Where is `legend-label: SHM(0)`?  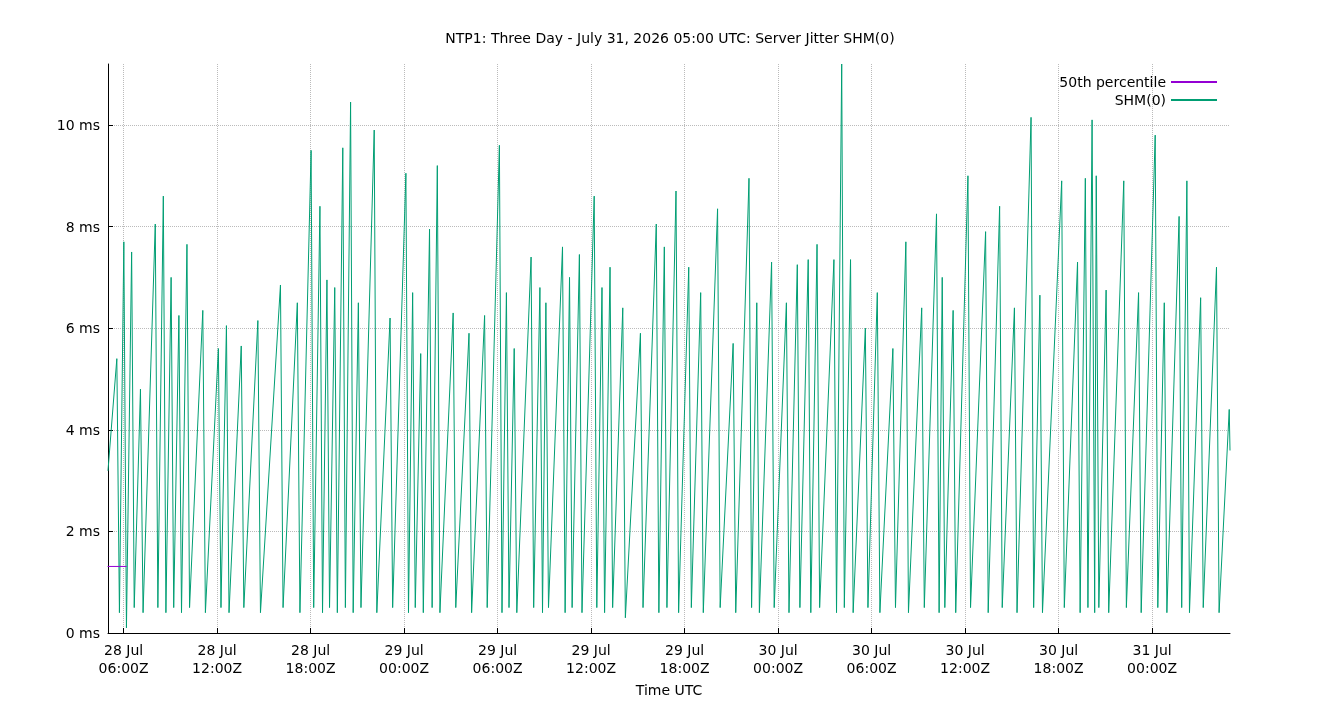 legend-label: SHM(0) is located at coordinates (1140, 100).